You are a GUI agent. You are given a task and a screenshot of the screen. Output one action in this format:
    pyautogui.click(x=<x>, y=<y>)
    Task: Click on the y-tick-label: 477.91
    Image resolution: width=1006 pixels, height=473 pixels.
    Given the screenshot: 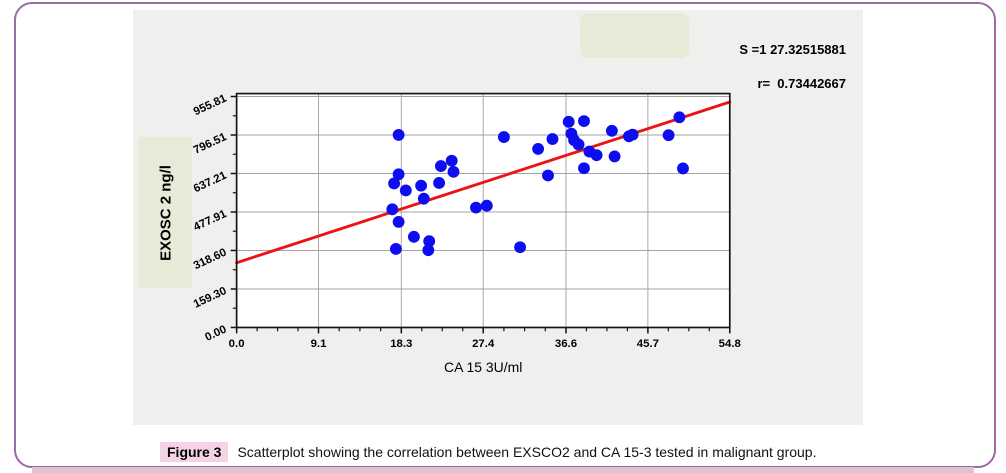 What is the action you would take?
    pyautogui.click(x=210, y=221)
    